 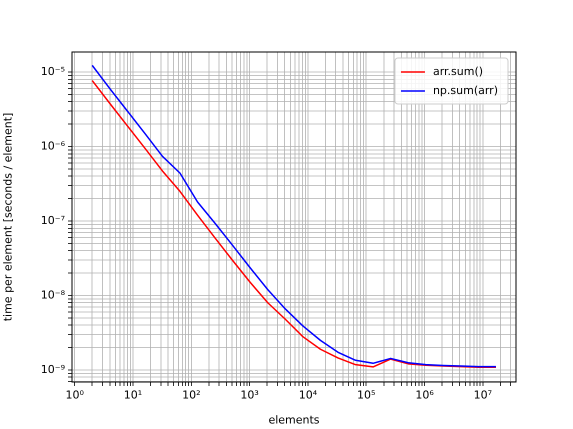 I want to click on legend-label: np.sum(arr), so click(x=465, y=90).